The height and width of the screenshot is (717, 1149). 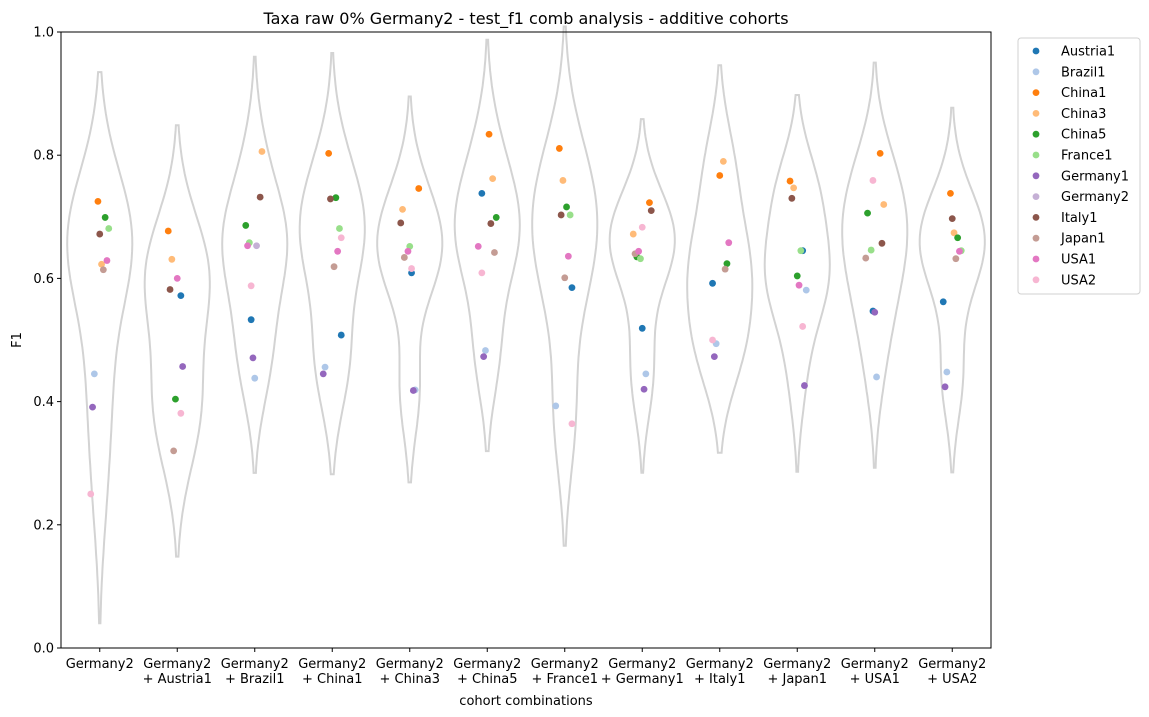 What do you see at coordinates (43, 649) in the screenshot?
I see `y-tick-label: 0.0` at bounding box center [43, 649].